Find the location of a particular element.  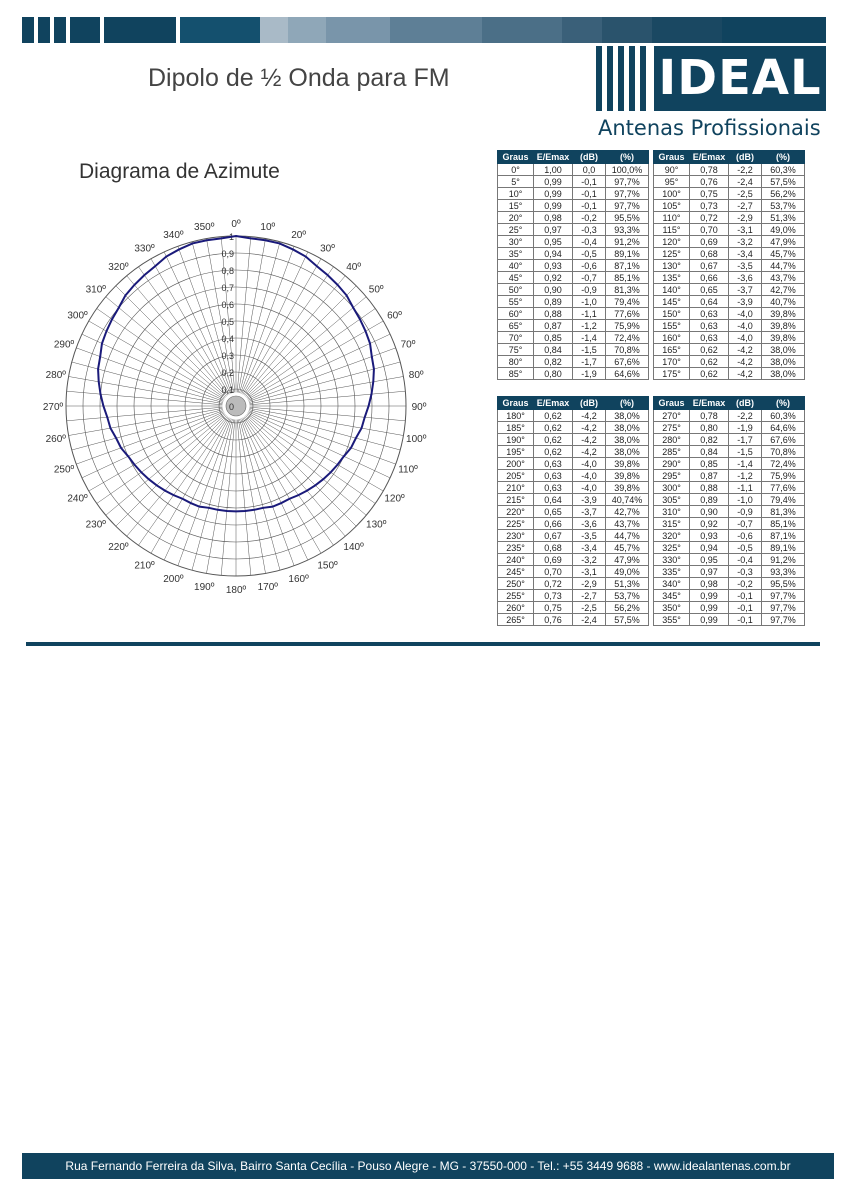

table-cell: 175° is located at coordinates (671, 373).